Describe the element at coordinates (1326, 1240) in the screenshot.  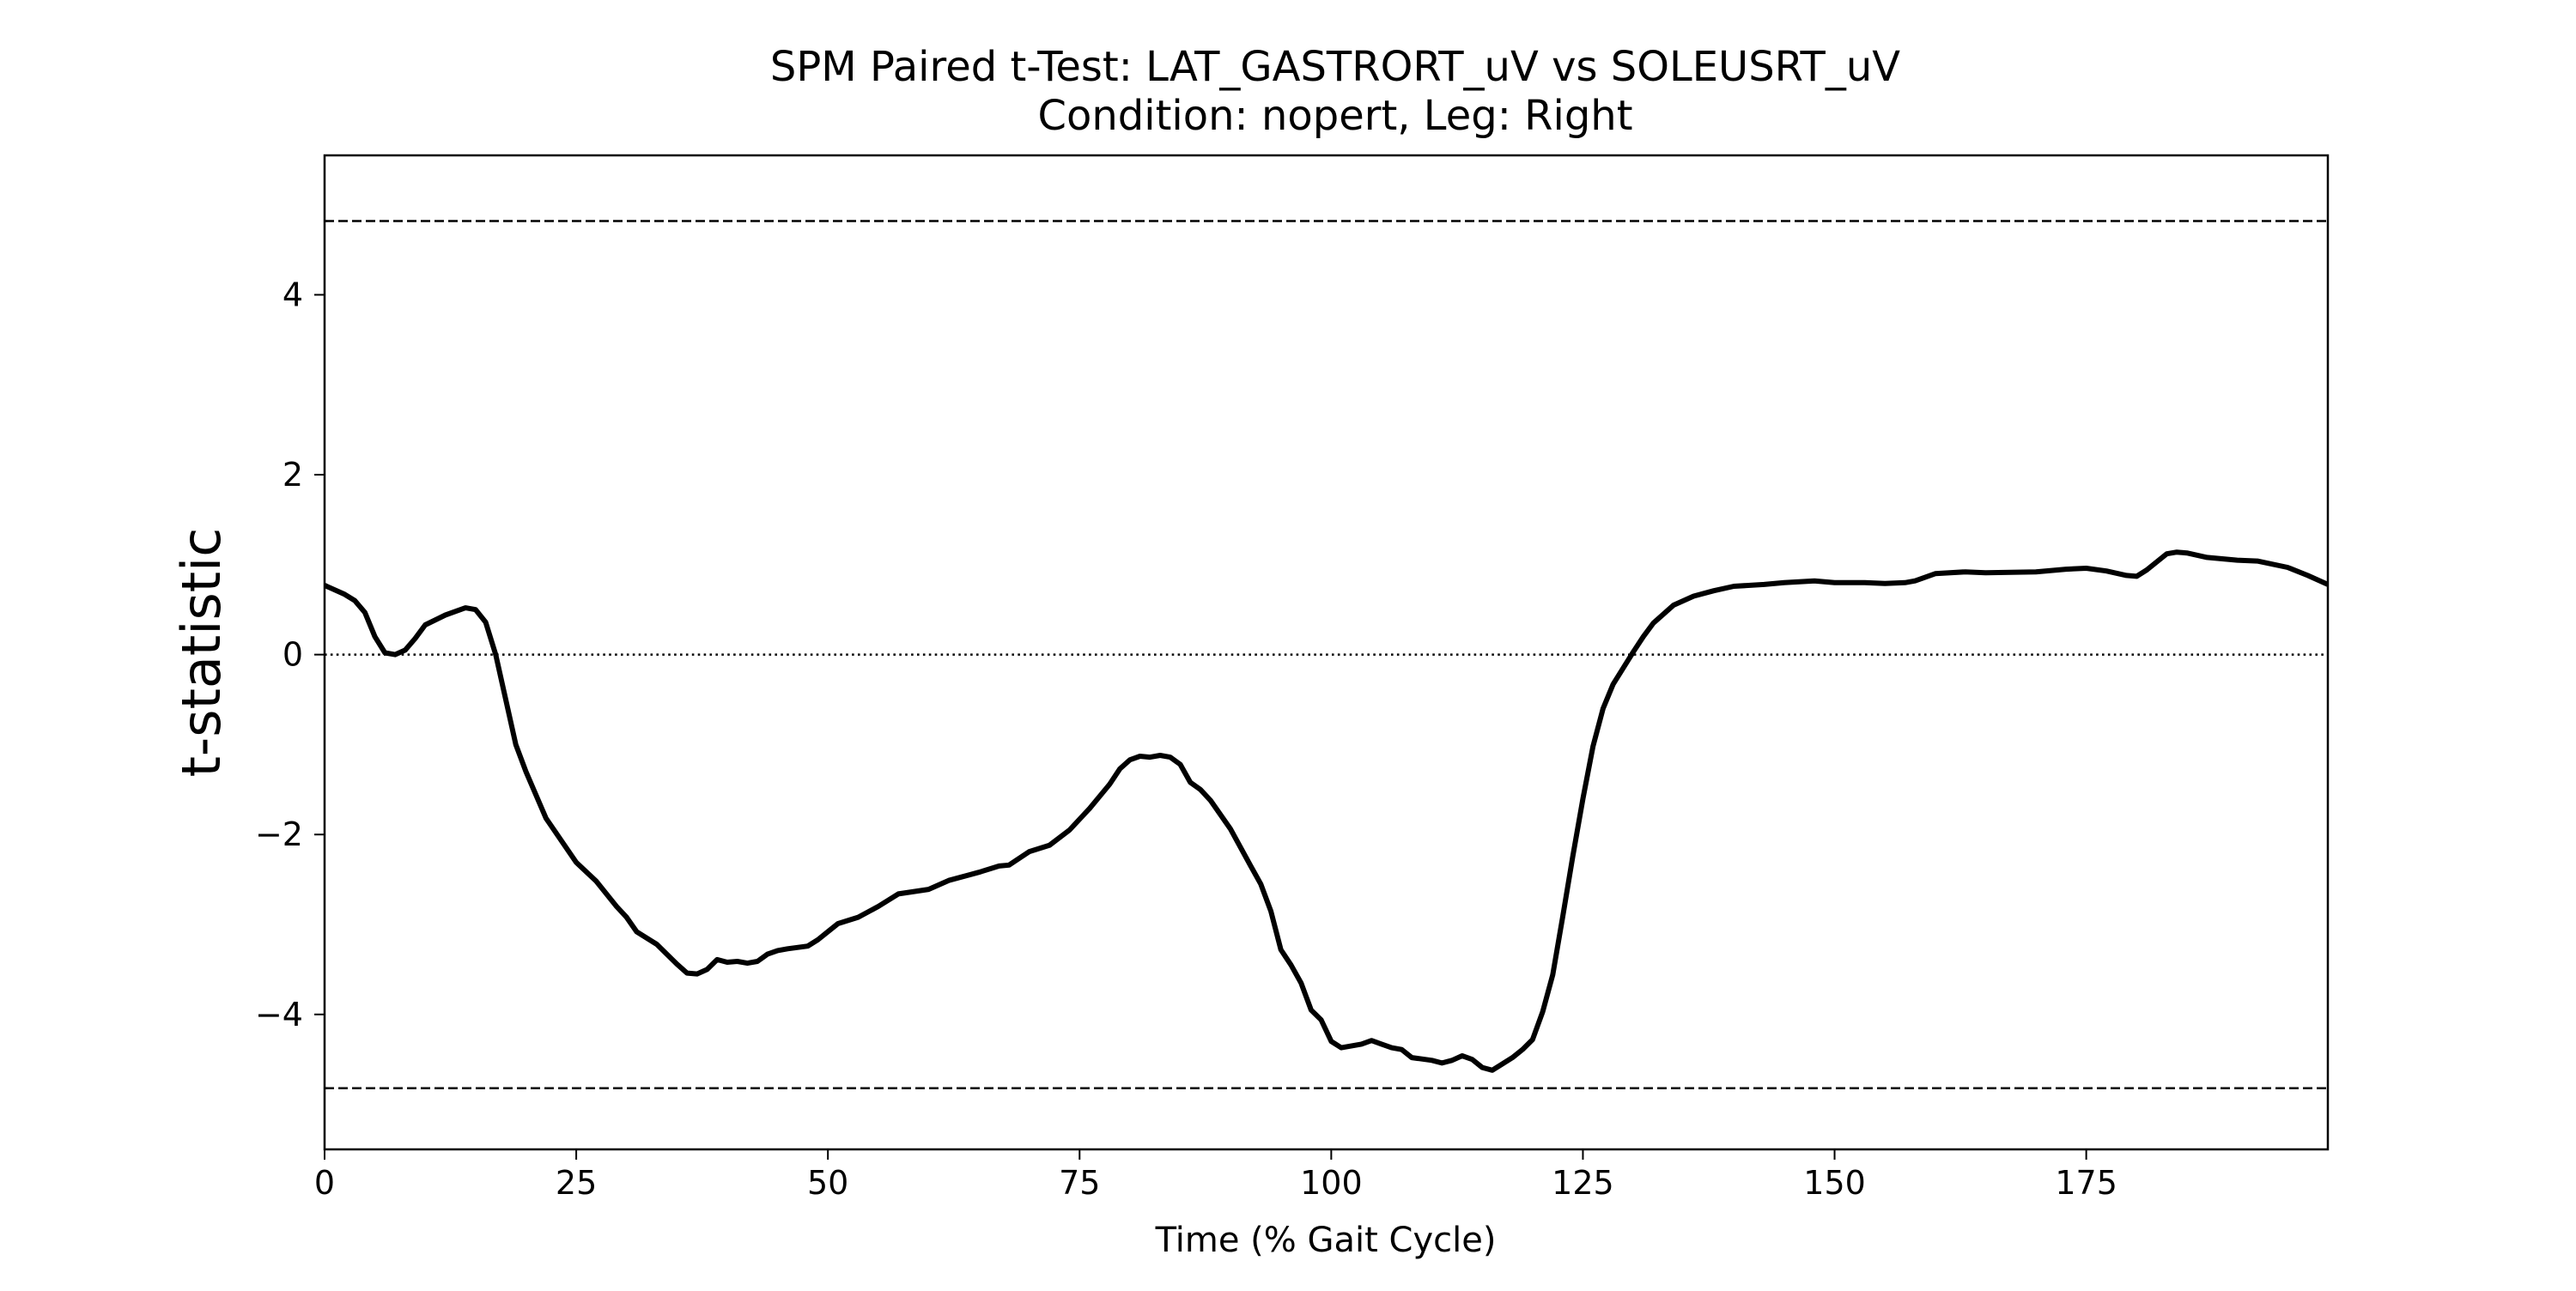
I see `x-axis-label: Time (% Gait Cycle)` at that location.